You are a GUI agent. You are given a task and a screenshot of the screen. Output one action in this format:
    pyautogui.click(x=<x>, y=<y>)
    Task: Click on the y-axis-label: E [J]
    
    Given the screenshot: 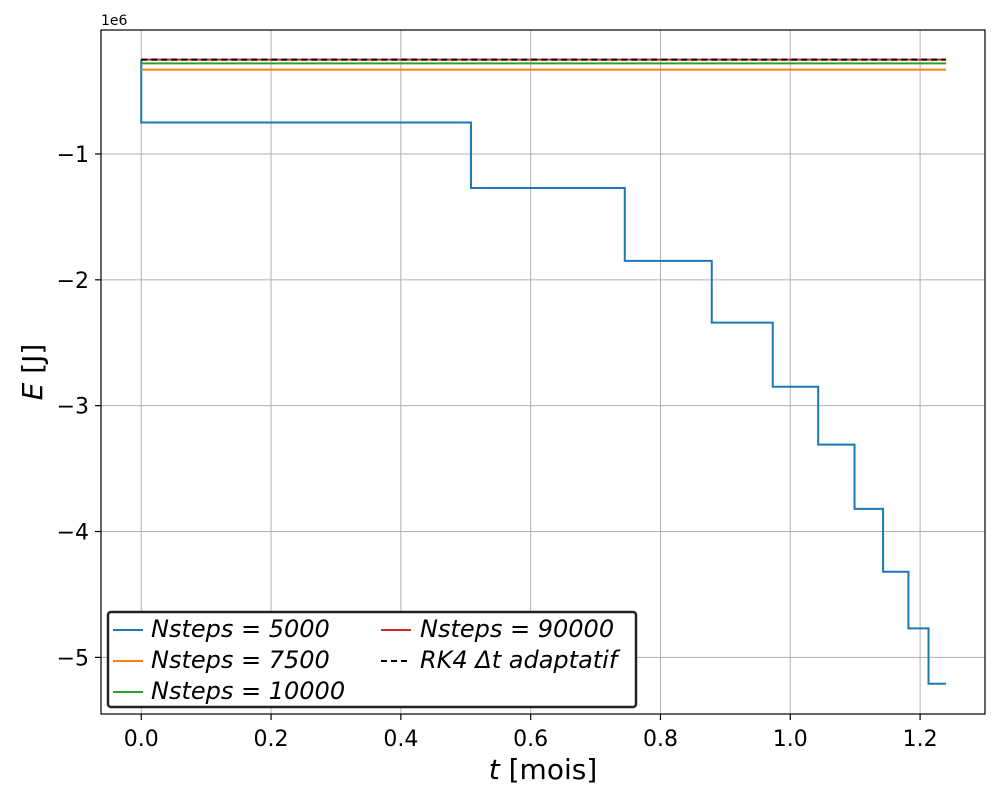 What is the action you would take?
    pyautogui.click(x=32, y=372)
    